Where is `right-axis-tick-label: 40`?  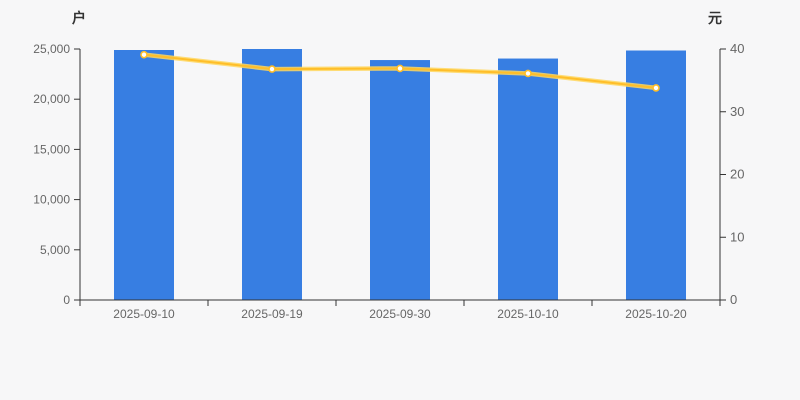
right-axis-tick-label: 40 is located at coordinates (737, 48).